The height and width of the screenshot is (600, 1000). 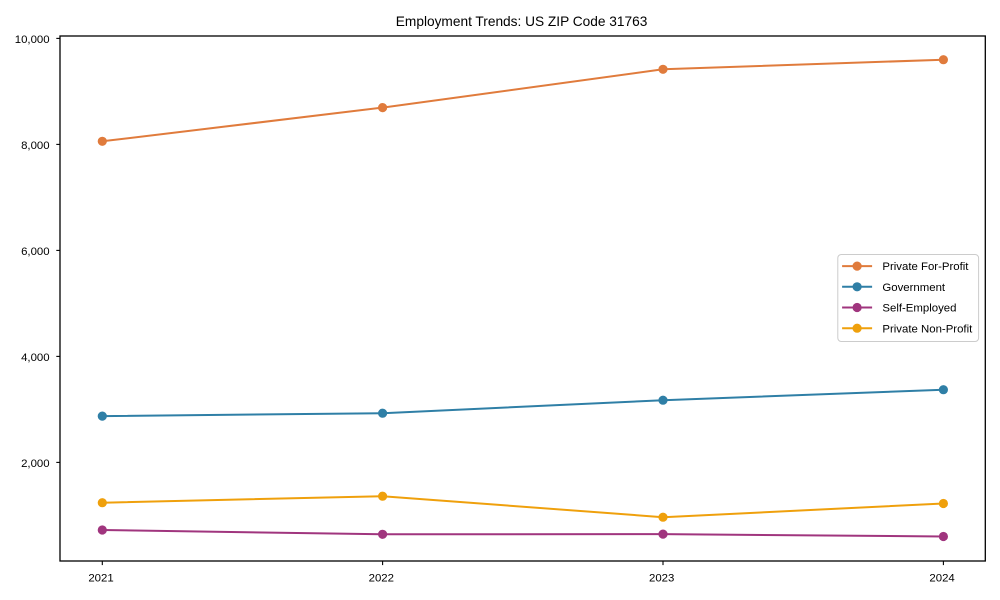 What do you see at coordinates (35, 146) in the screenshot?
I see `svg-text: 8,000` at bounding box center [35, 146].